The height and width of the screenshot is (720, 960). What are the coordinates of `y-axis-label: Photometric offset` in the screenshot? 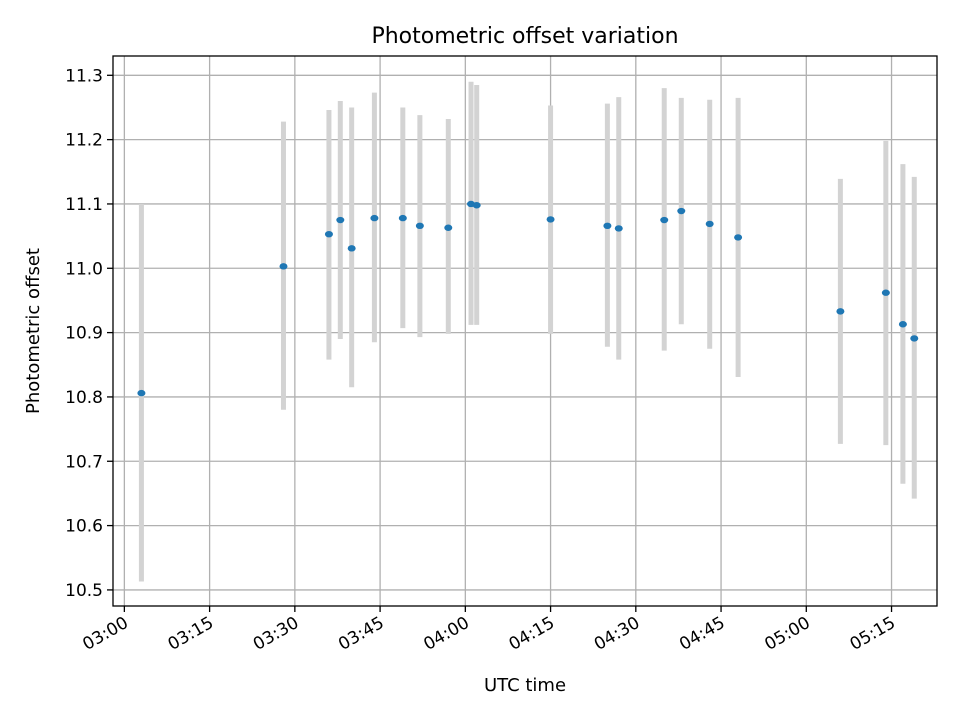 It's located at (33, 331).